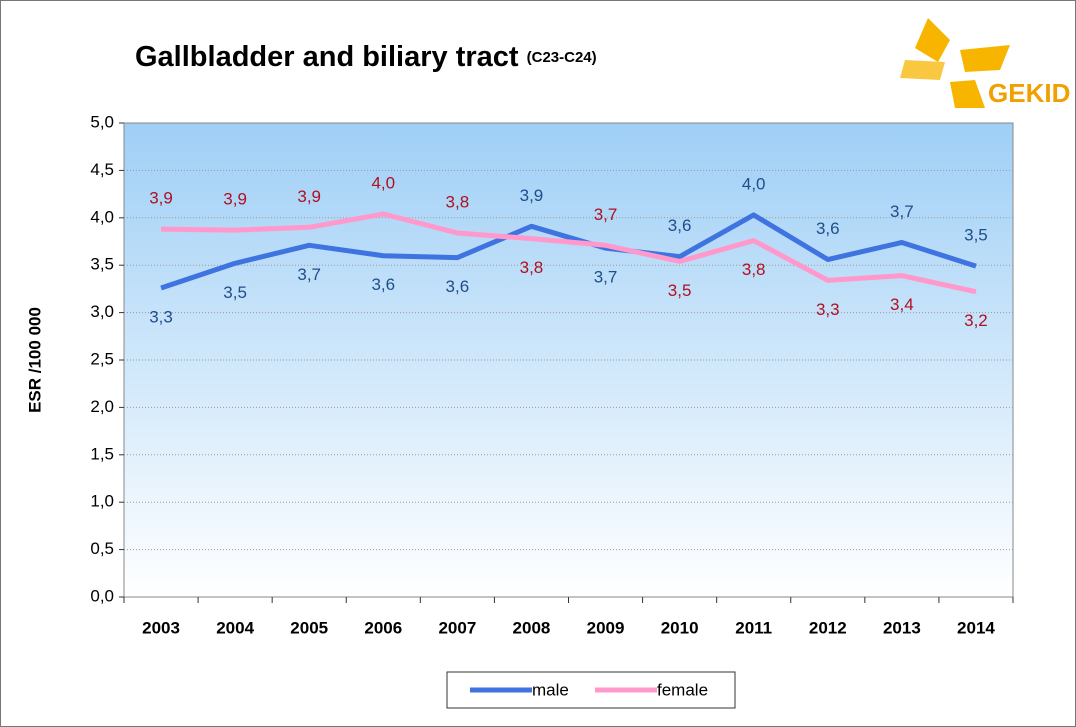 The image size is (1076, 727). I want to click on y-tick-label: 1,0, so click(102, 501).